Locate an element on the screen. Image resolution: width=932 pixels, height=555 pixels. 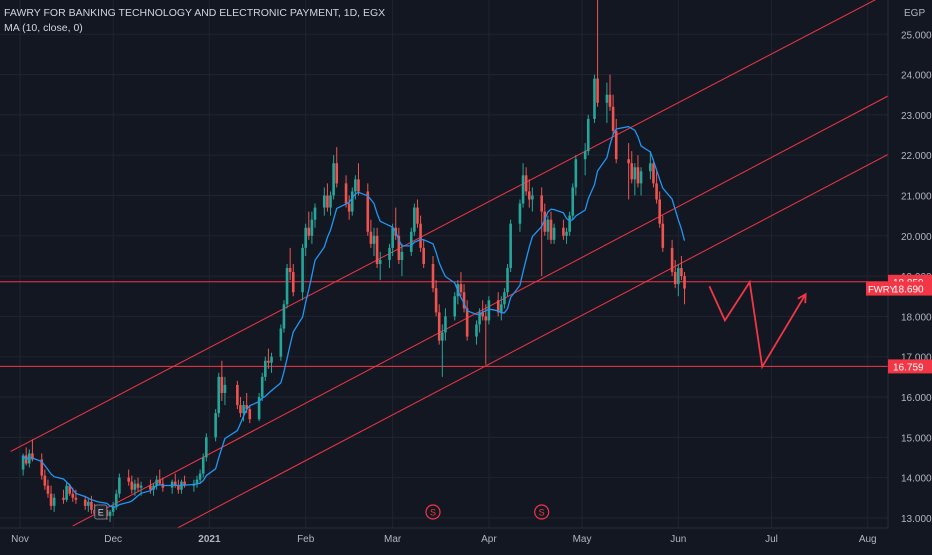
time-tick-label: Apr is located at coordinates (489, 539).